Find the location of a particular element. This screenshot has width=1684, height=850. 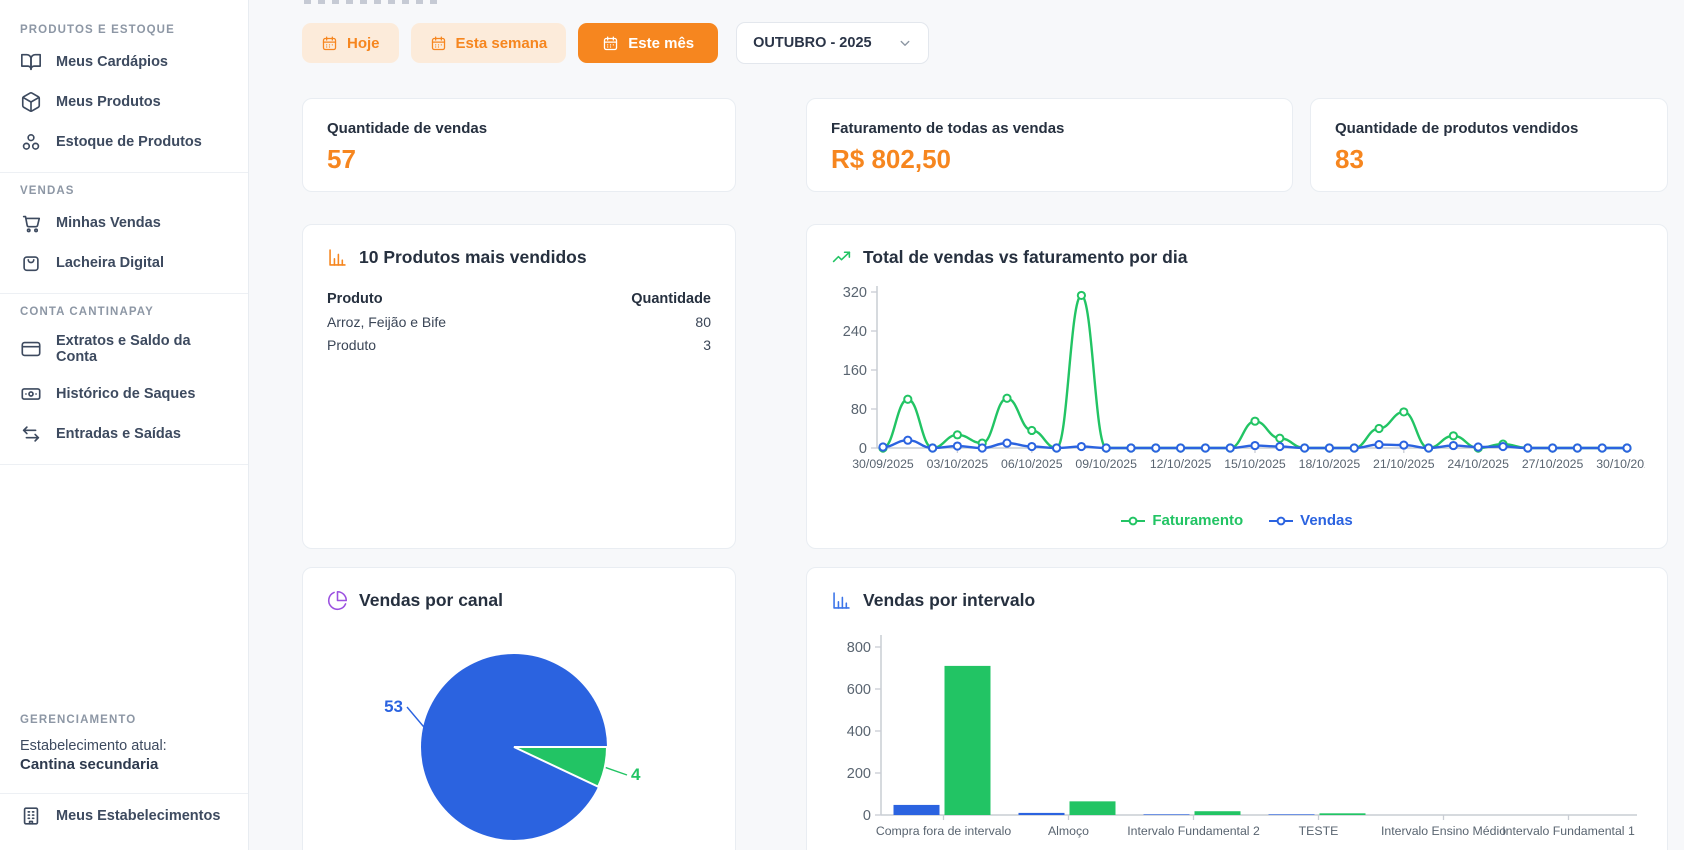

line-chart-legend: Faturamento Vendas is located at coordinates (1237, 520).